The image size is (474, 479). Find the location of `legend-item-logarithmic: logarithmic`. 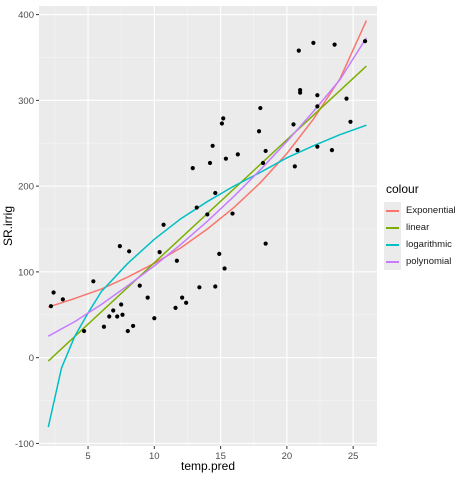

legend-item-logarithmic: logarithmic is located at coordinates (428, 244).